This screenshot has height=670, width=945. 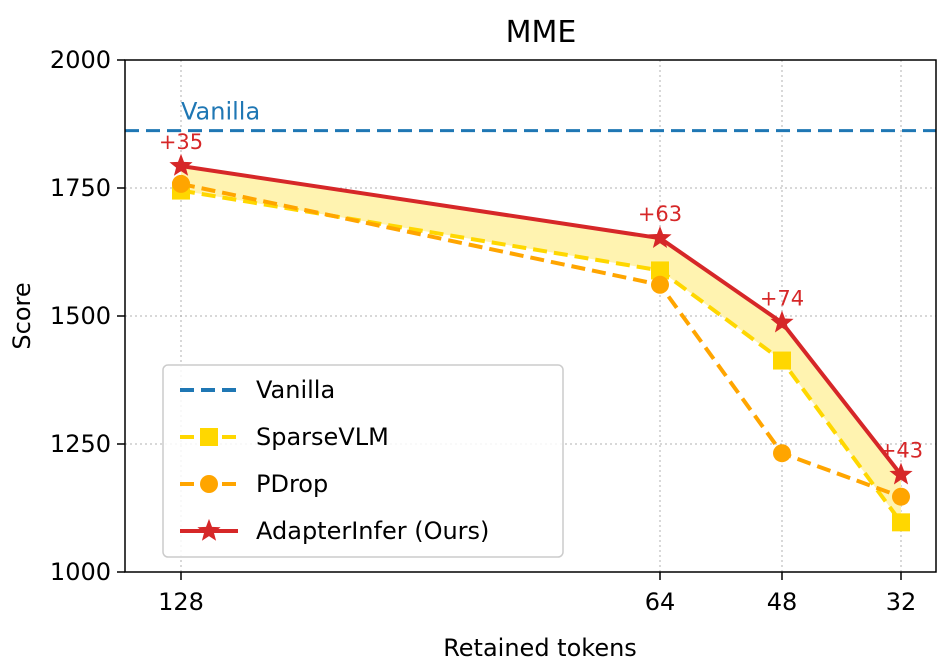 What do you see at coordinates (901, 451) in the screenshot?
I see `improvement-label: +43` at bounding box center [901, 451].